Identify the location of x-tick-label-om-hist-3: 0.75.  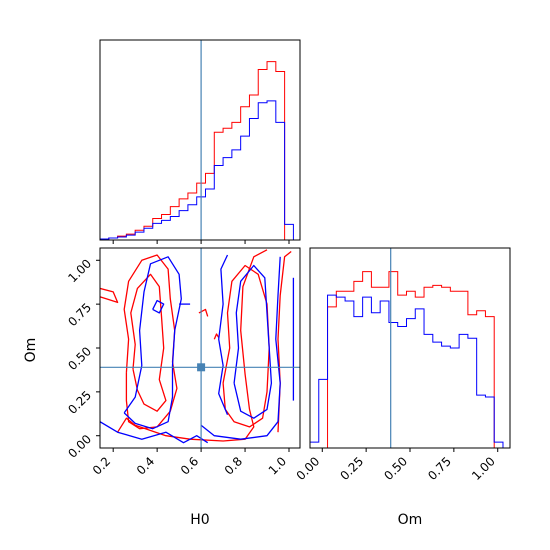
(439, 468).